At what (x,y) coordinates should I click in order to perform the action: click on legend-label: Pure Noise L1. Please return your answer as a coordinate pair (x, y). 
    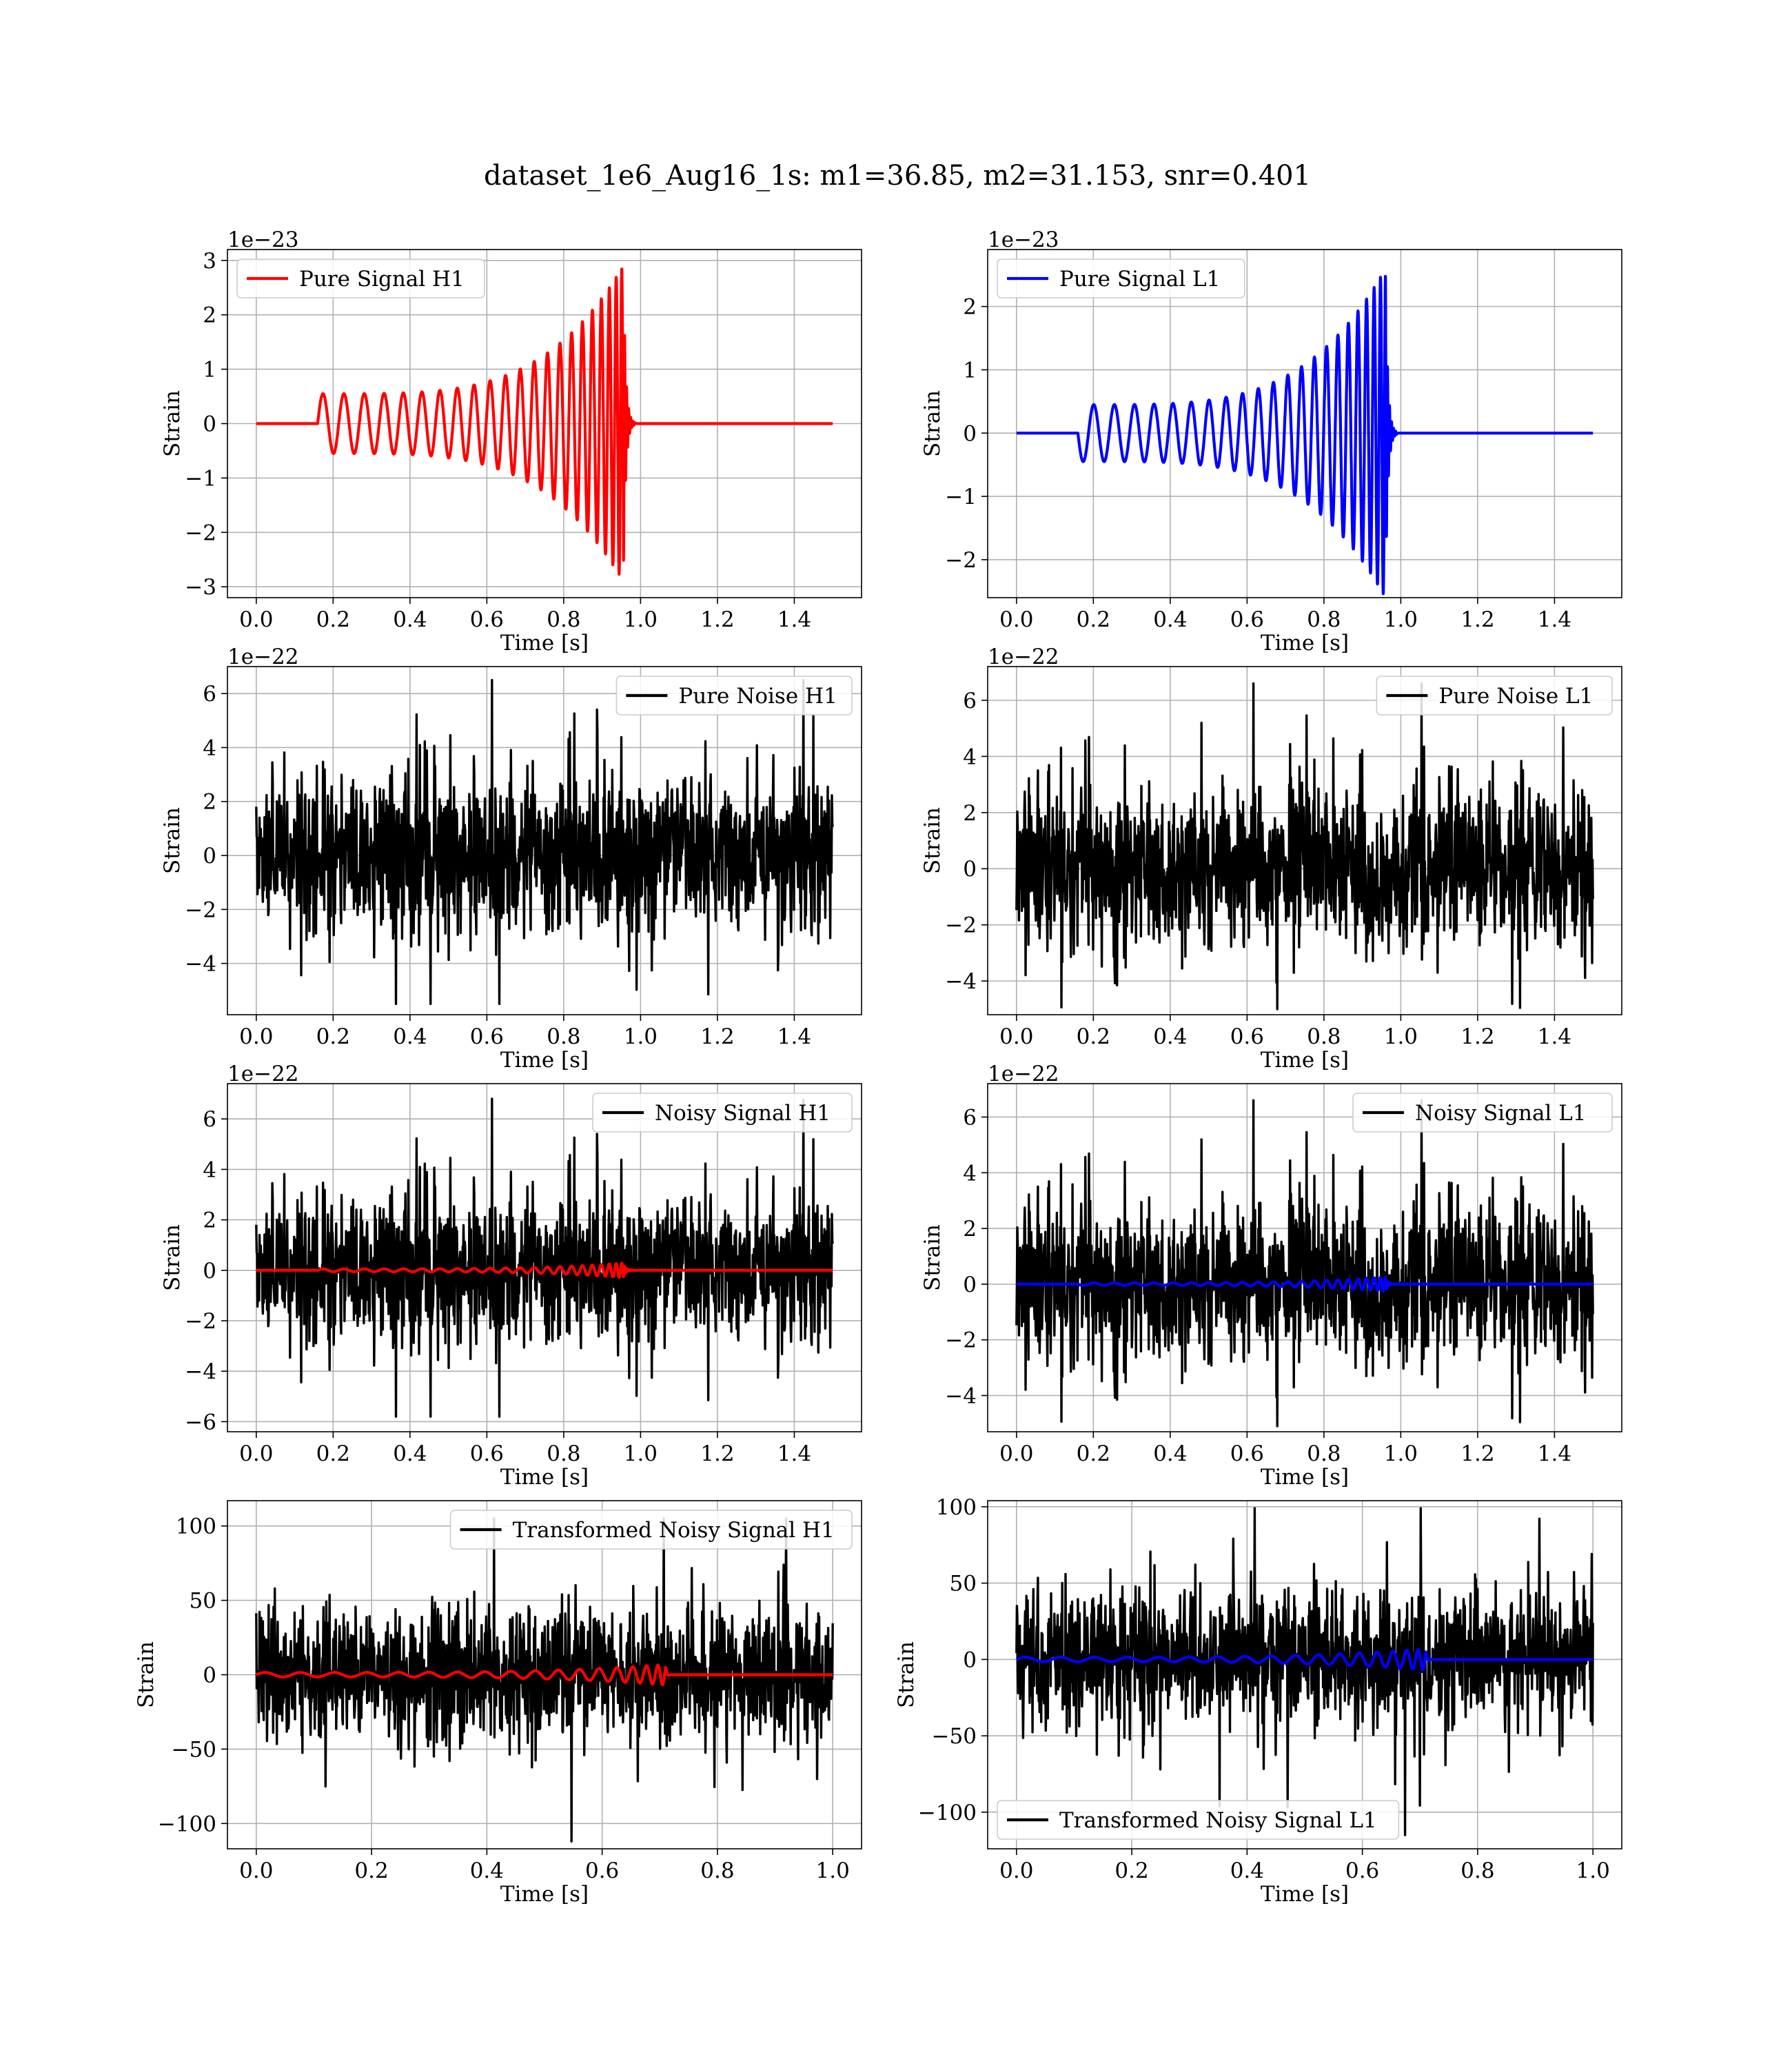
    Looking at the image, I should click on (1515, 696).